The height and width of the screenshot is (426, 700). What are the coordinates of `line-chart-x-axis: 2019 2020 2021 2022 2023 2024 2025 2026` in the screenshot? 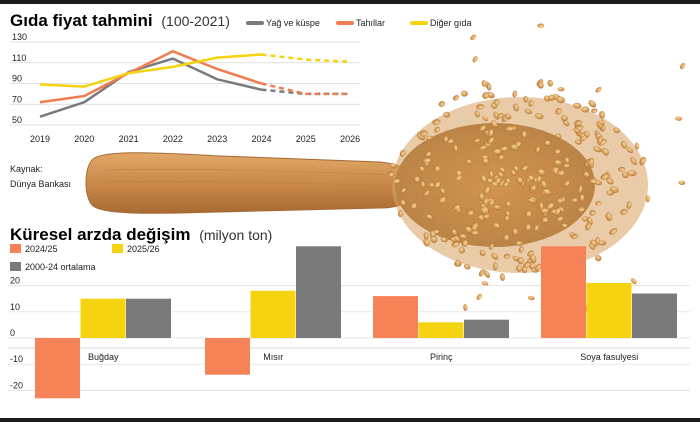 It's located at (195, 139).